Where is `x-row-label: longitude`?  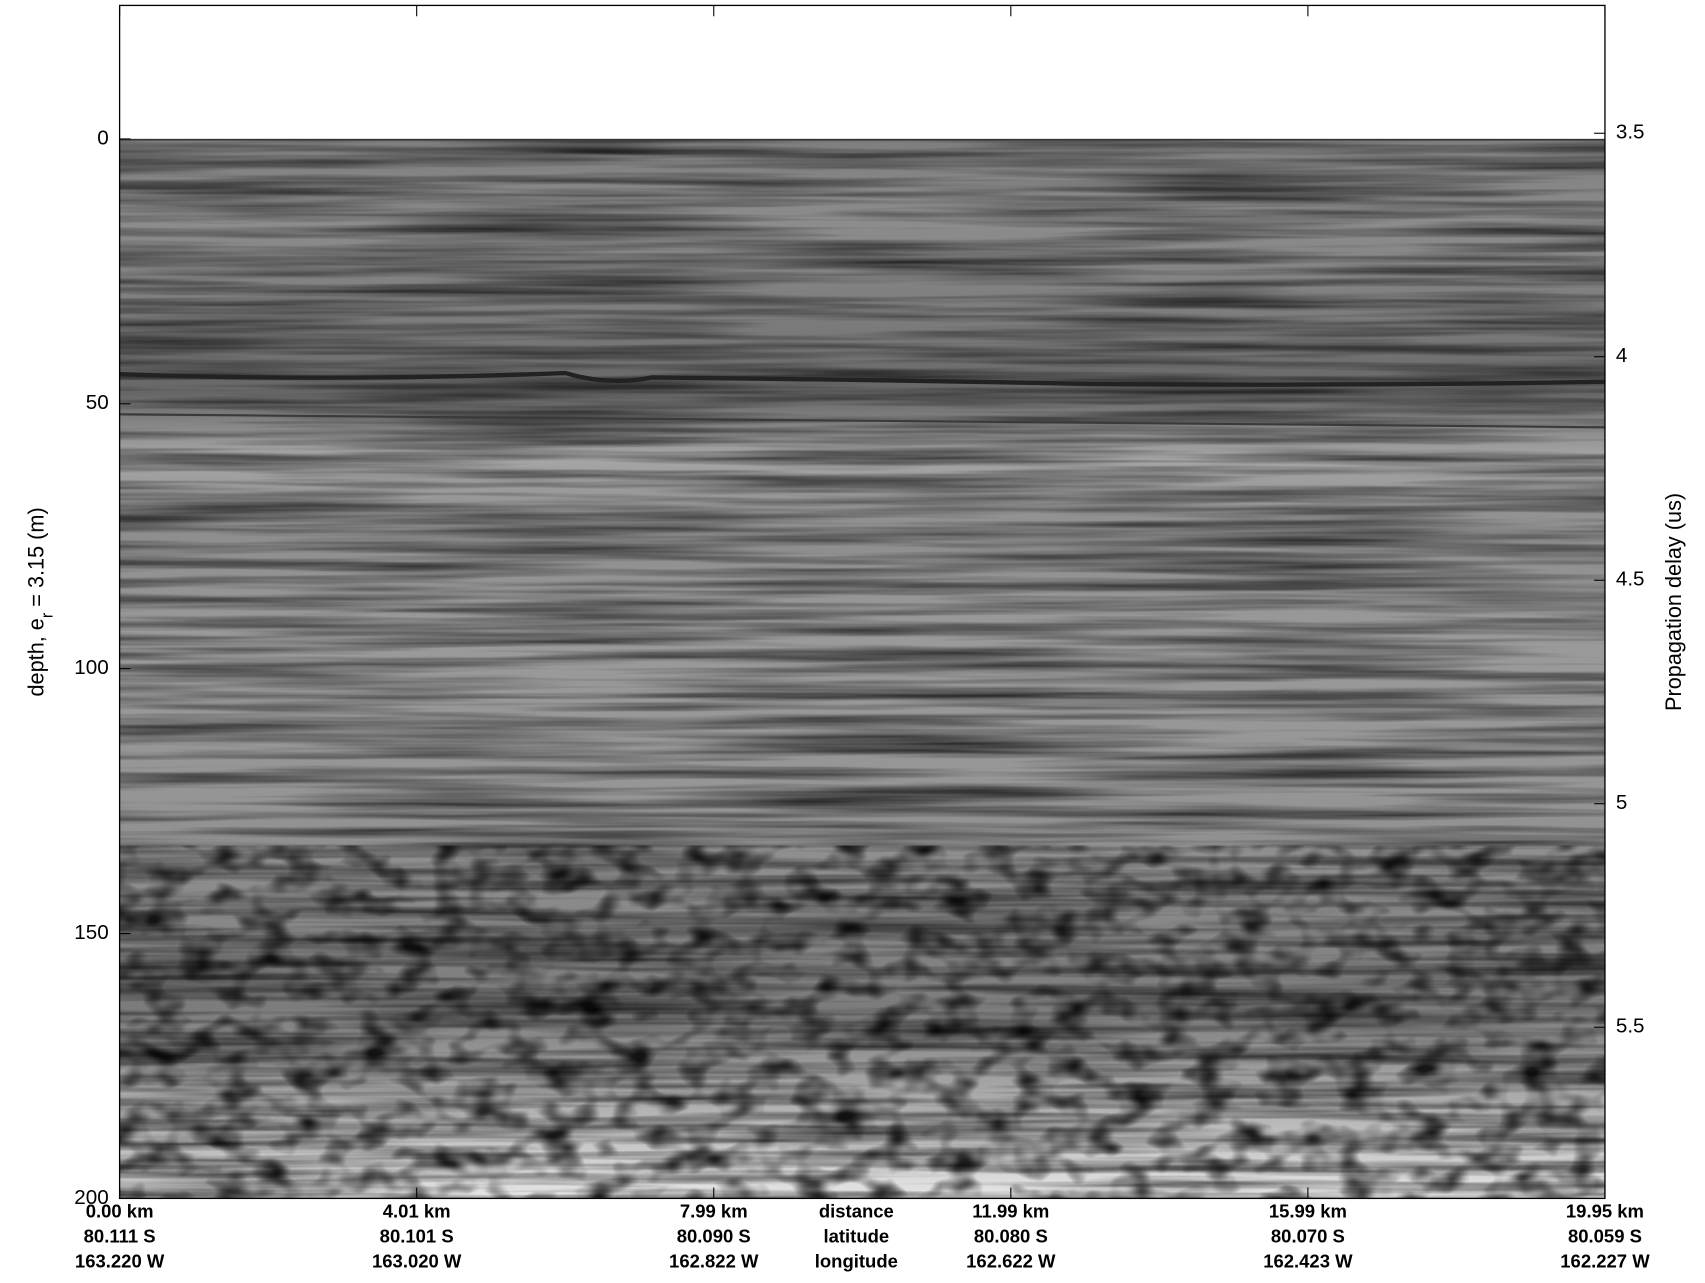
x-row-label: longitude is located at coordinates (856, 1260).